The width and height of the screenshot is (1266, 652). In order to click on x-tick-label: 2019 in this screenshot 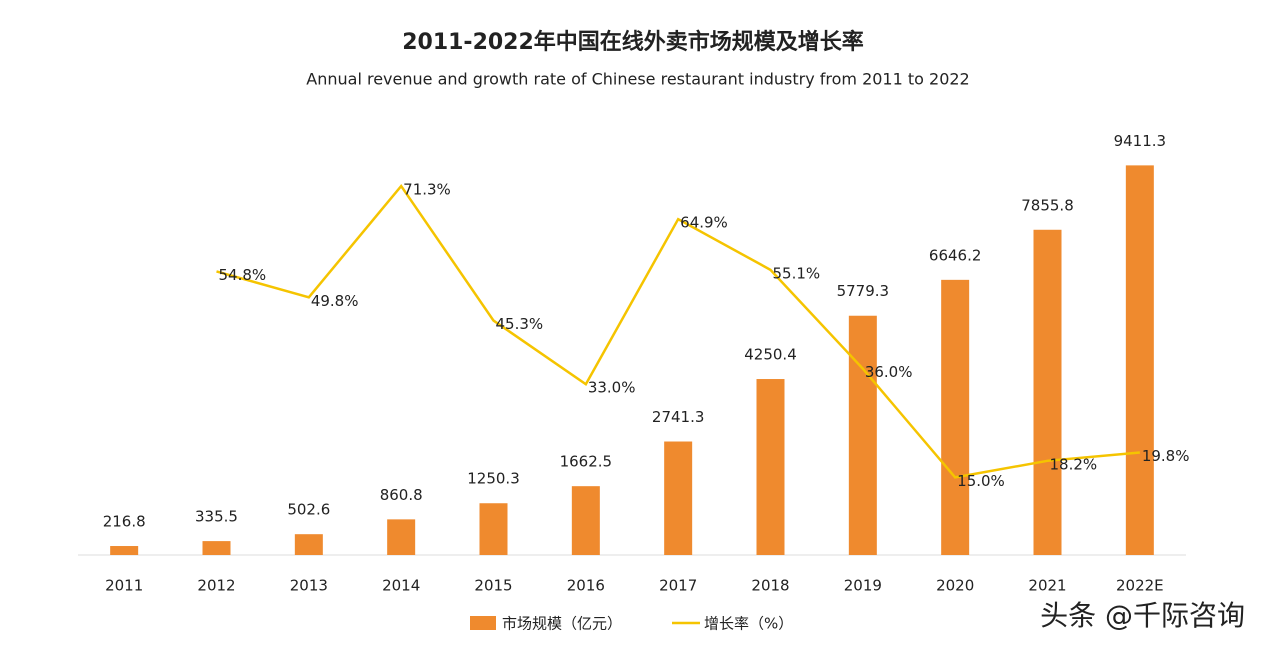, I will do `click(863, 586)`.